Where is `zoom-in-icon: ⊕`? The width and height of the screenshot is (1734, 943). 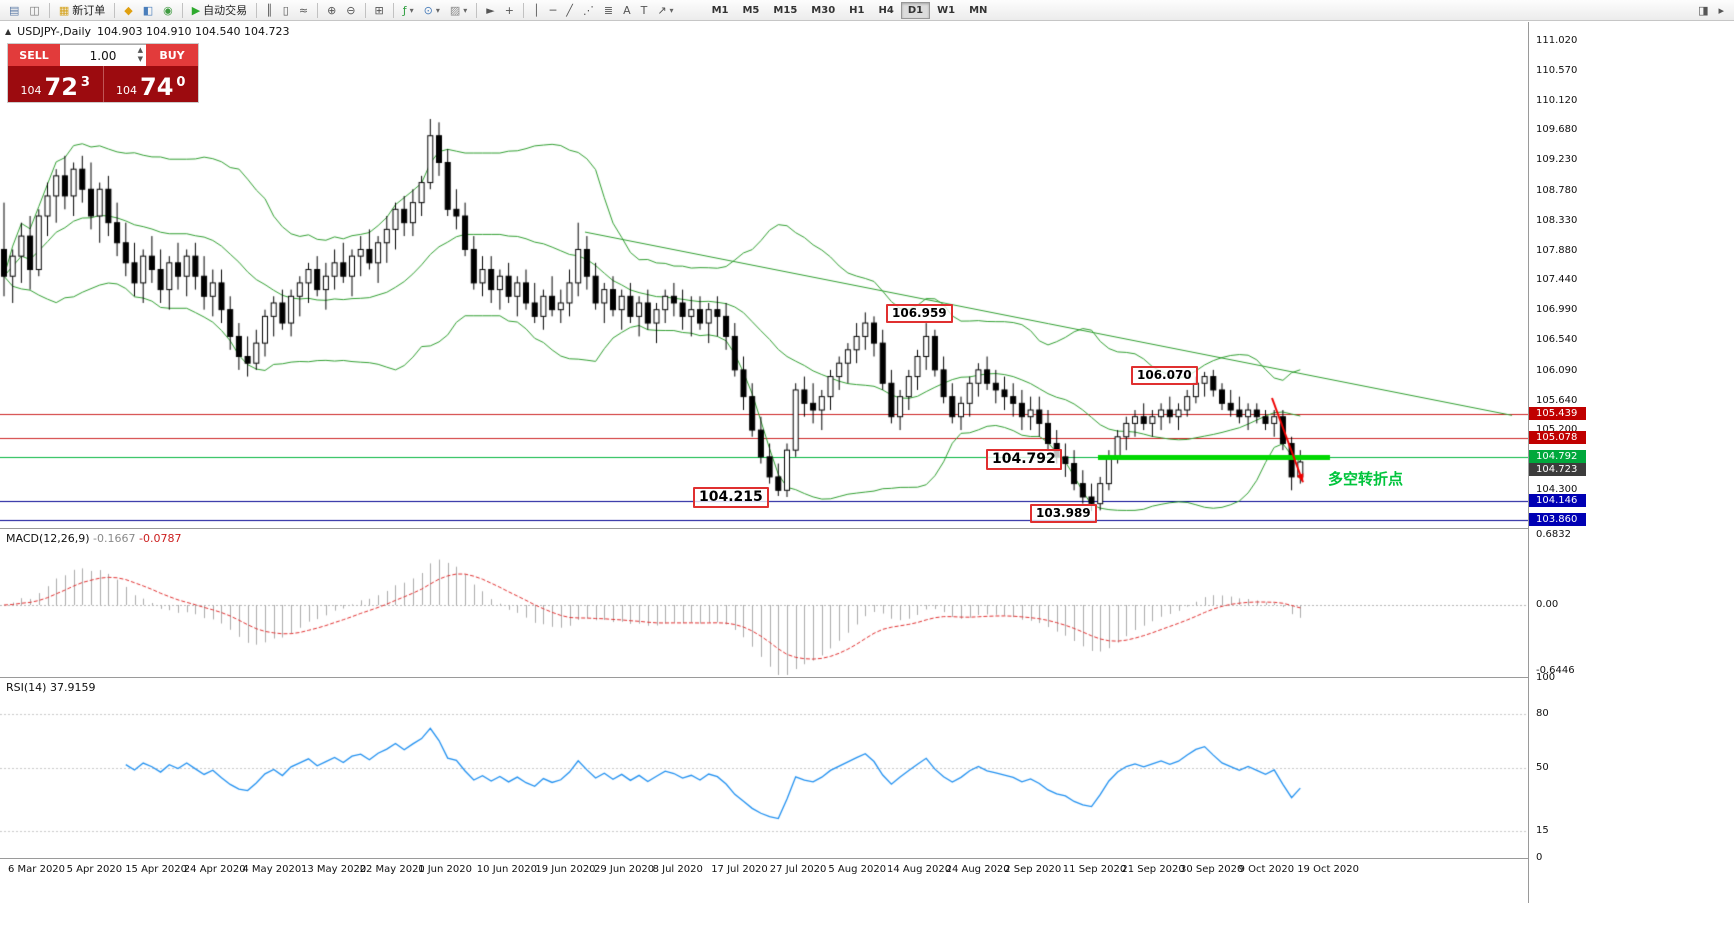
zoom-in-icon: ⊕ is located at coordinates (331, 10).